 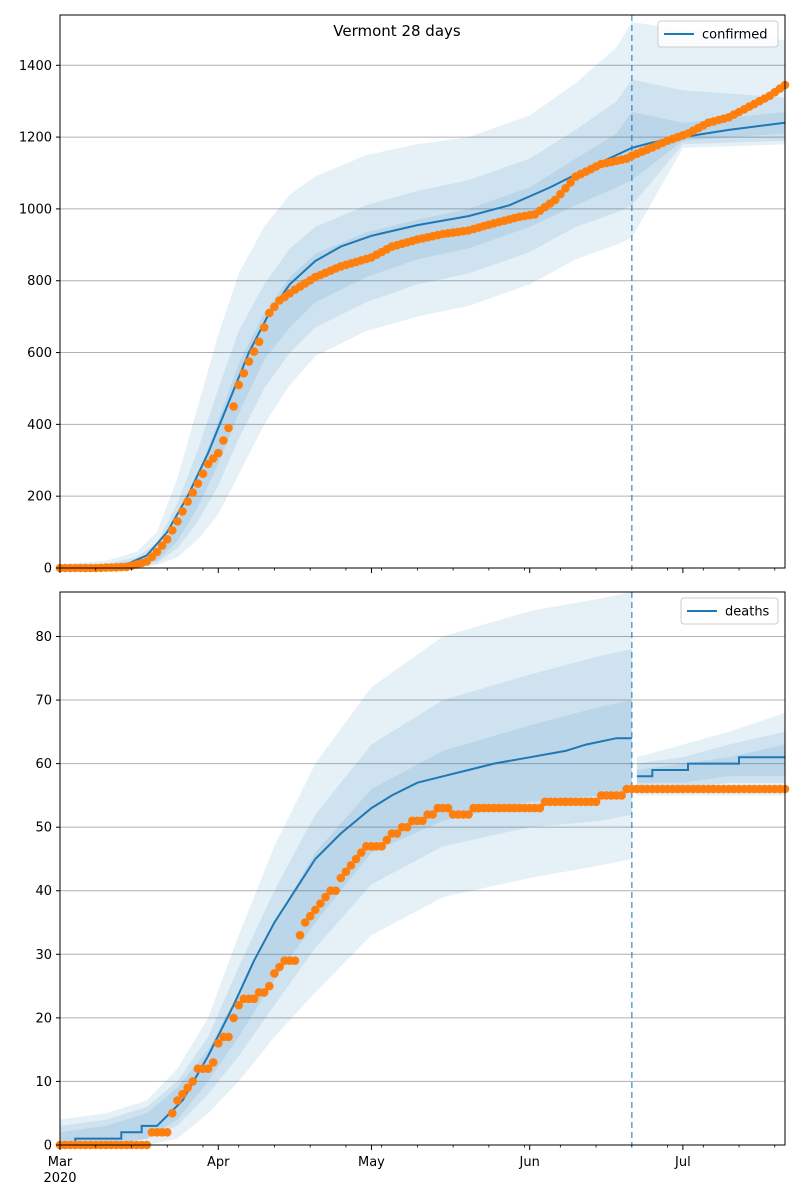 I want to click on y-tick-label: 70, so click(x=43, y=701).